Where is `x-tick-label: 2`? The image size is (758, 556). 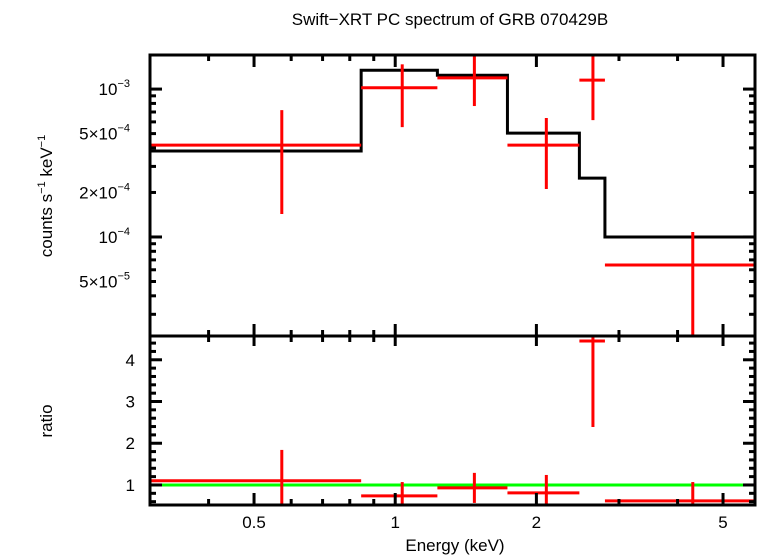 x-tick-label: 2 is located at coordinates (536, 522).